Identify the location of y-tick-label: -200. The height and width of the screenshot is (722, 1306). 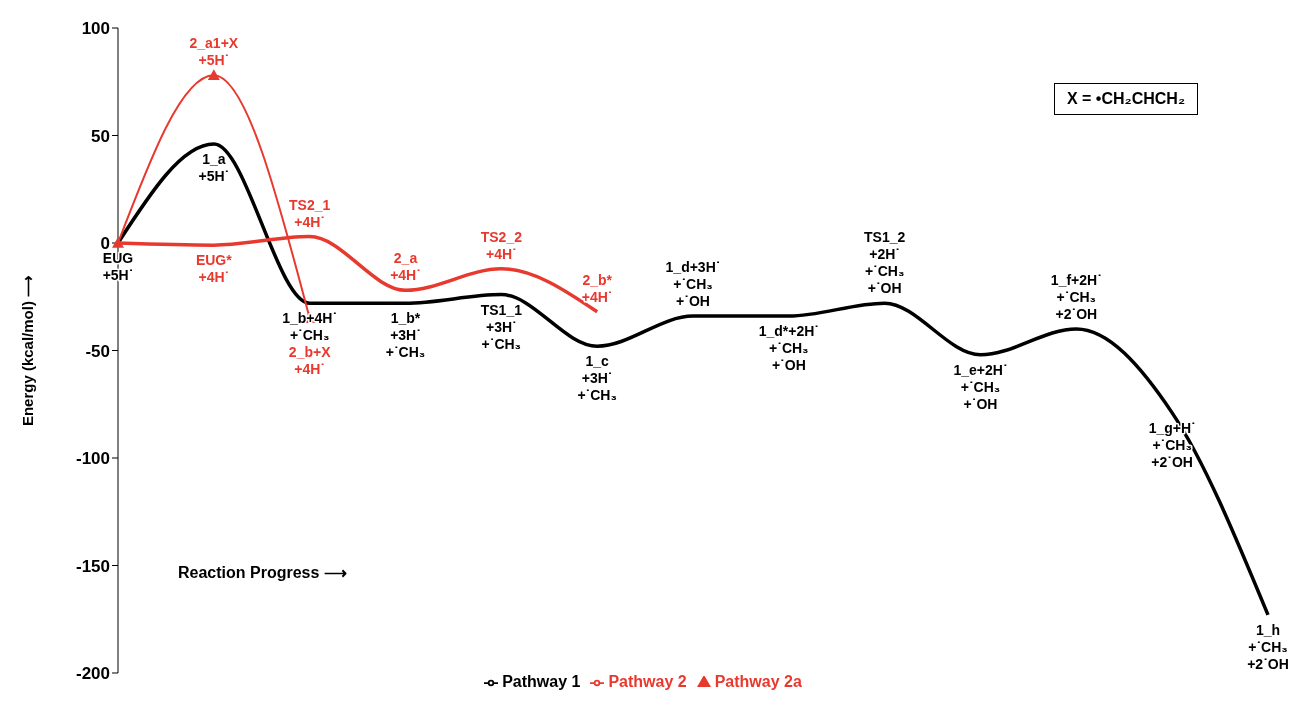
(92, 674).